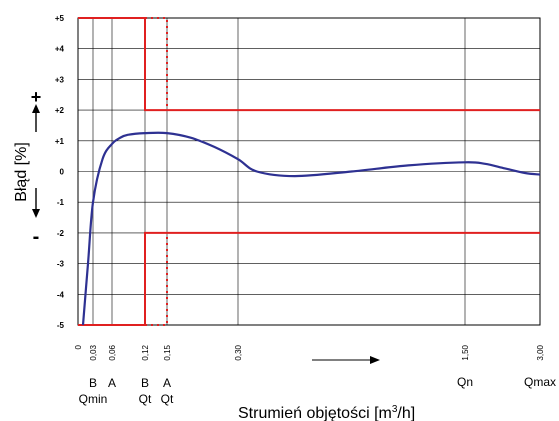 The width and height of the screenshot is (559, 421). I want to click on marker-name: Qmax, so click(540, 382).